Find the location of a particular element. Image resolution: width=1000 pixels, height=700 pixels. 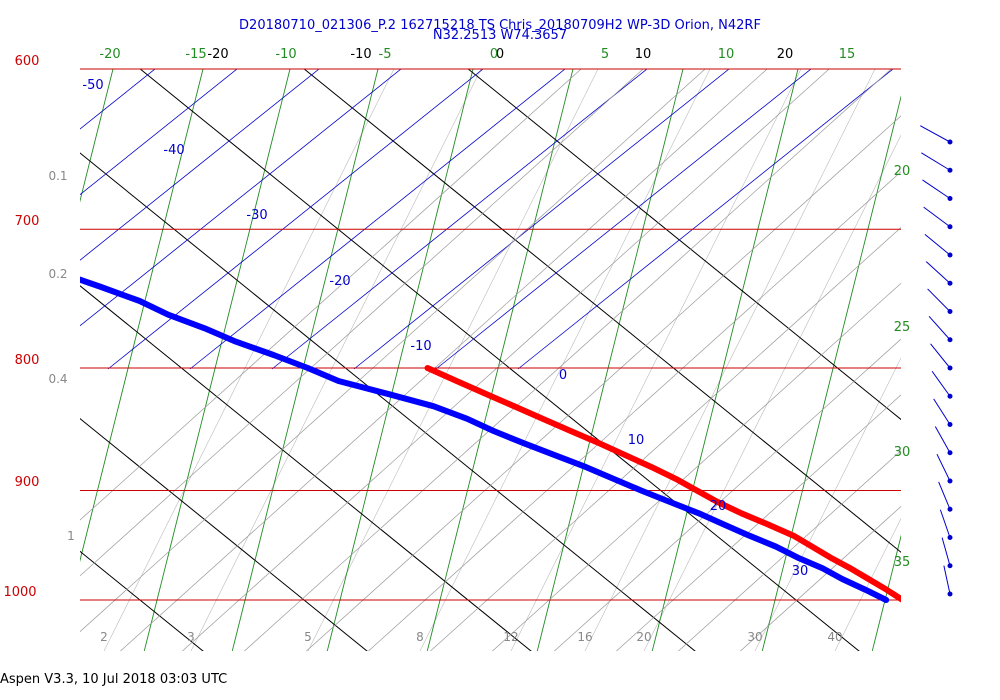

mixing-ratio-line is located at coordinates (867, 584).